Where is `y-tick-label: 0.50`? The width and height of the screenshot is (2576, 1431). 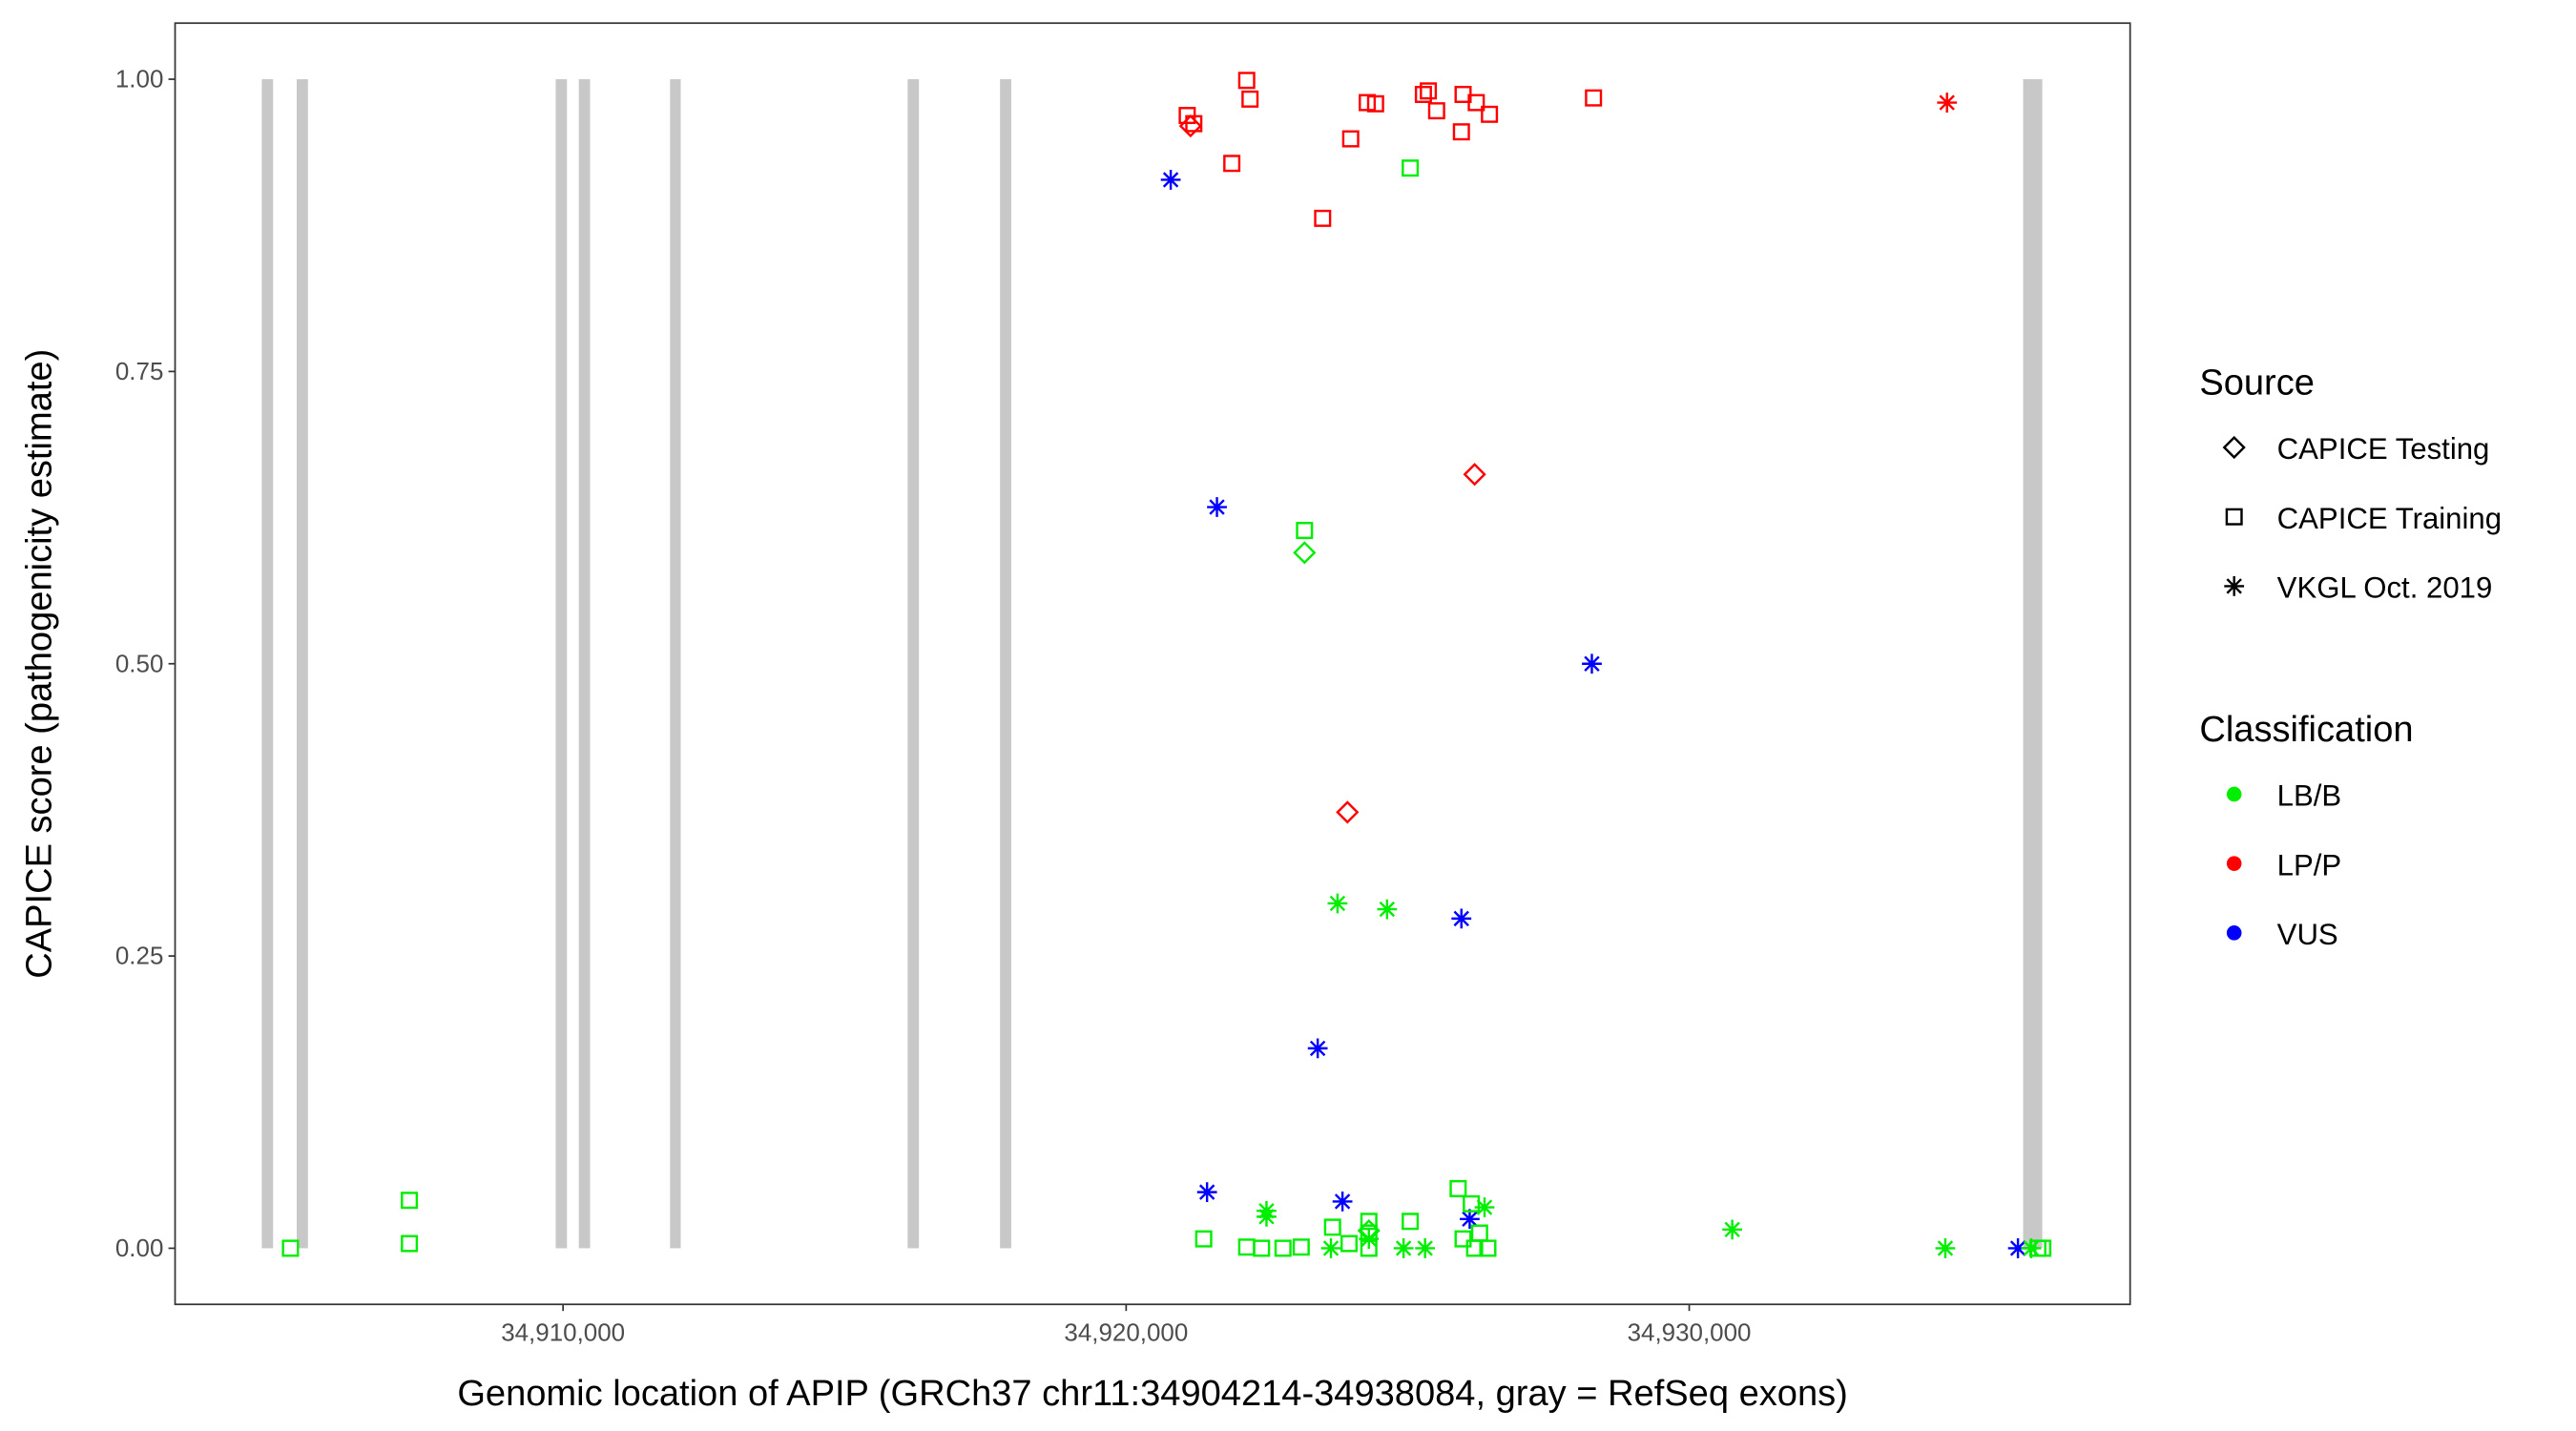 y-tick-label: 0.50 is located at coordinates (139, 663).